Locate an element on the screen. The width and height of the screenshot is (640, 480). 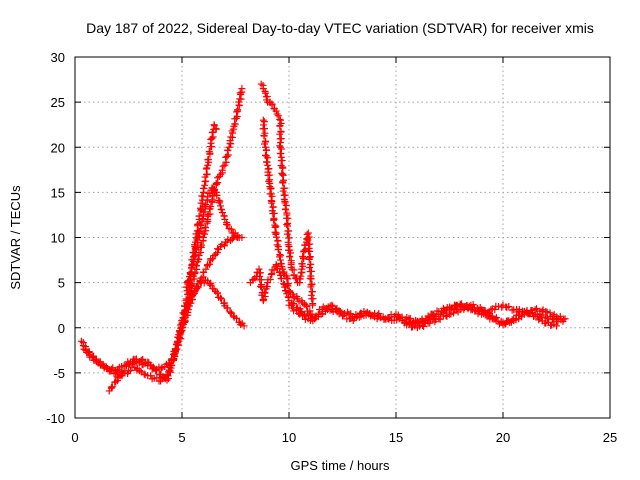
y-tick-label: 10 is located at coordinates (58, 238).